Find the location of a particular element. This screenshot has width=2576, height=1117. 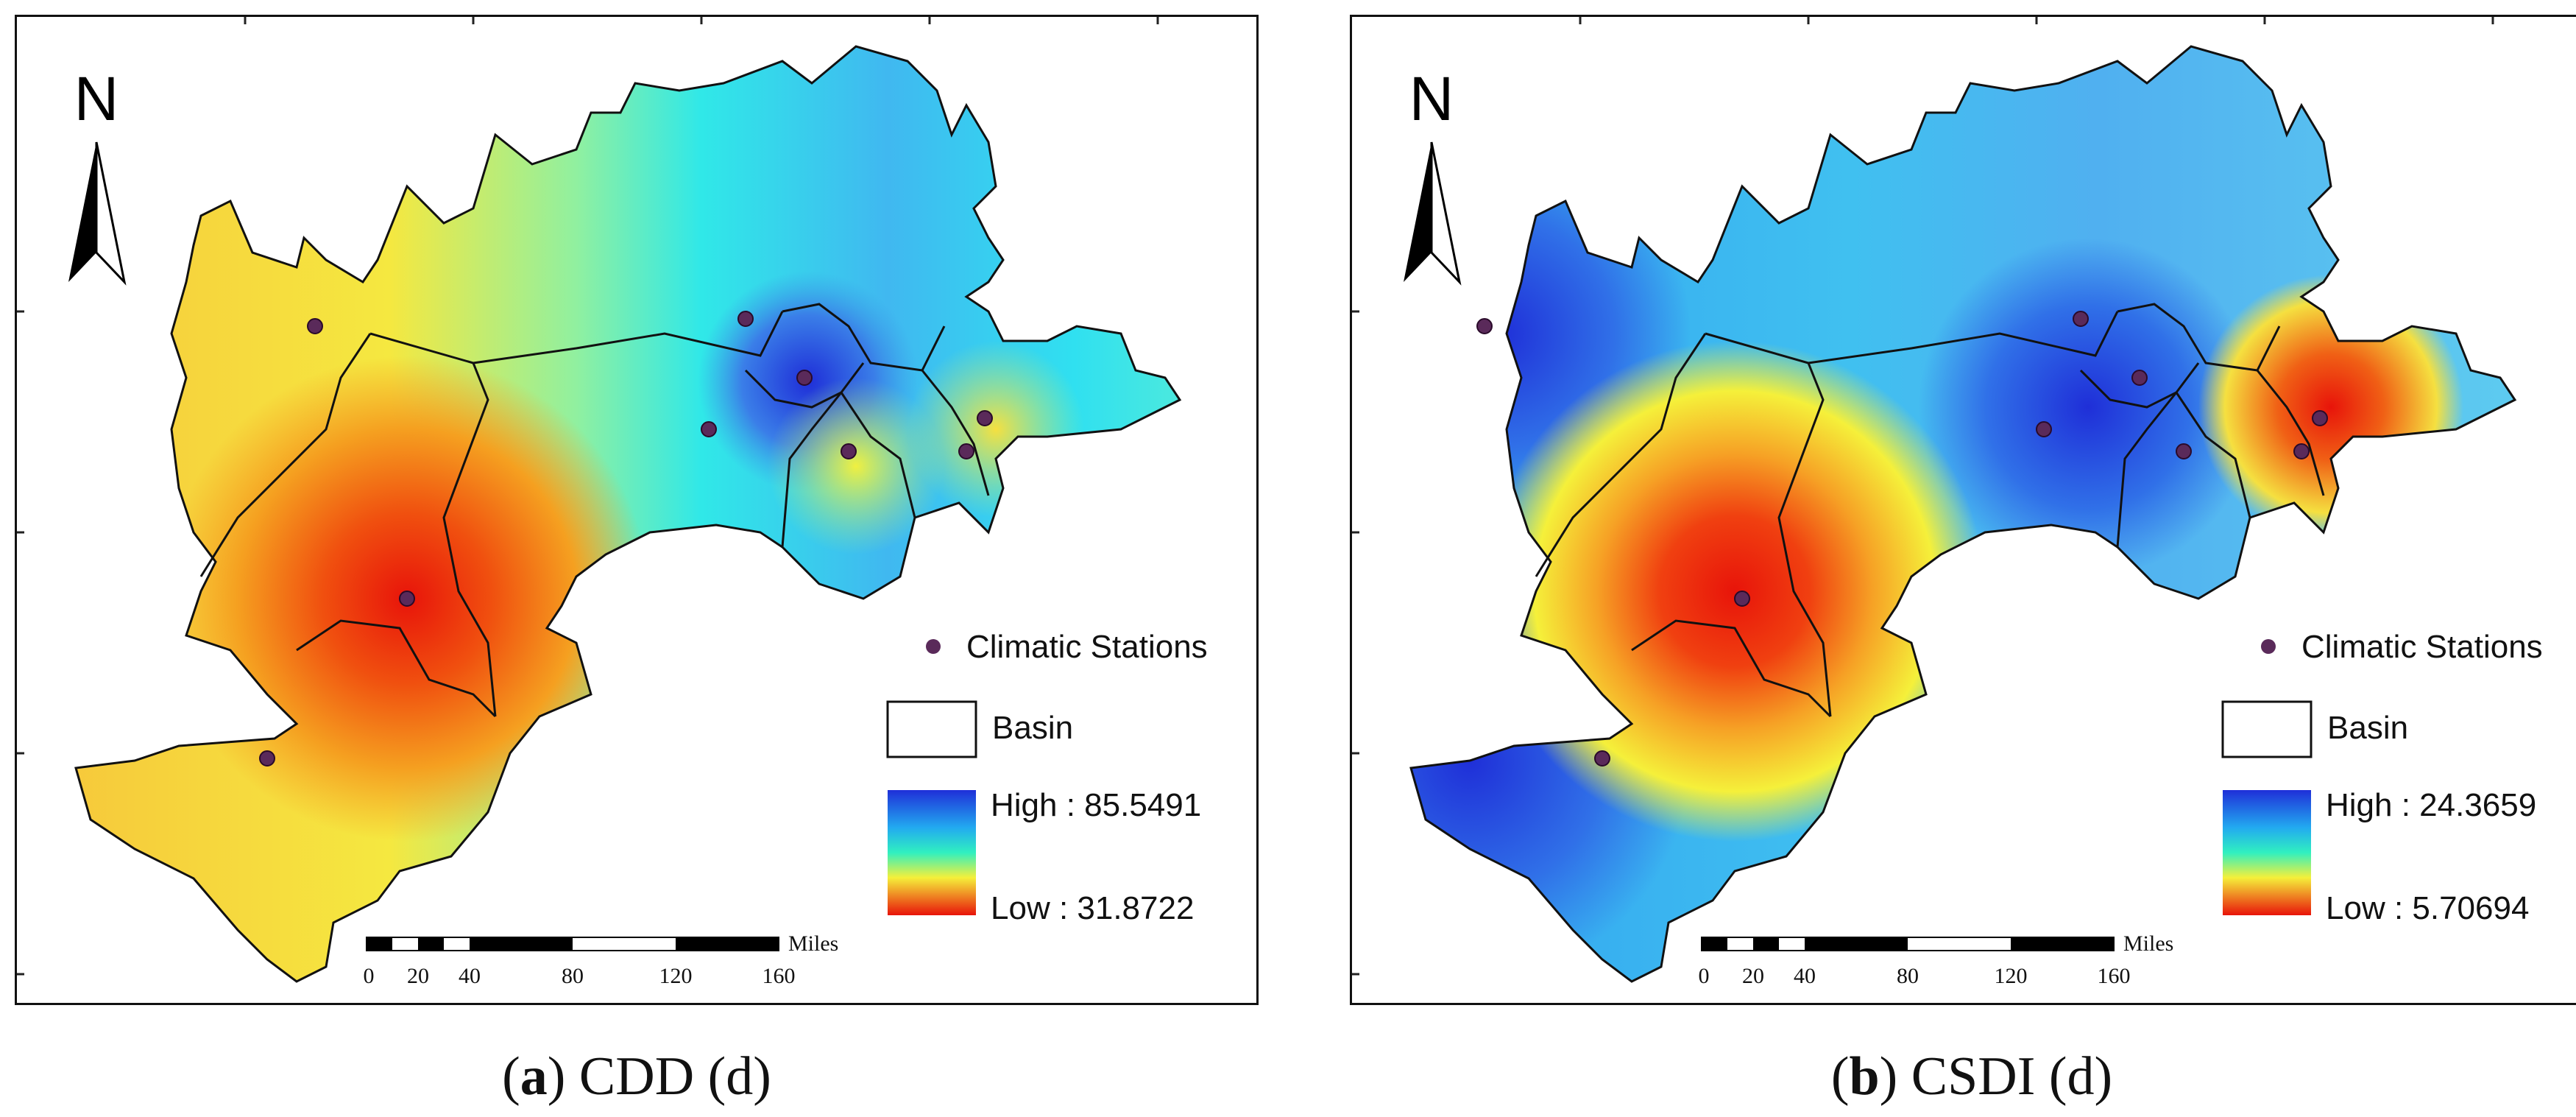

figure-caption-a: (a) CDD (d) is located at coordinates (636, 1076).